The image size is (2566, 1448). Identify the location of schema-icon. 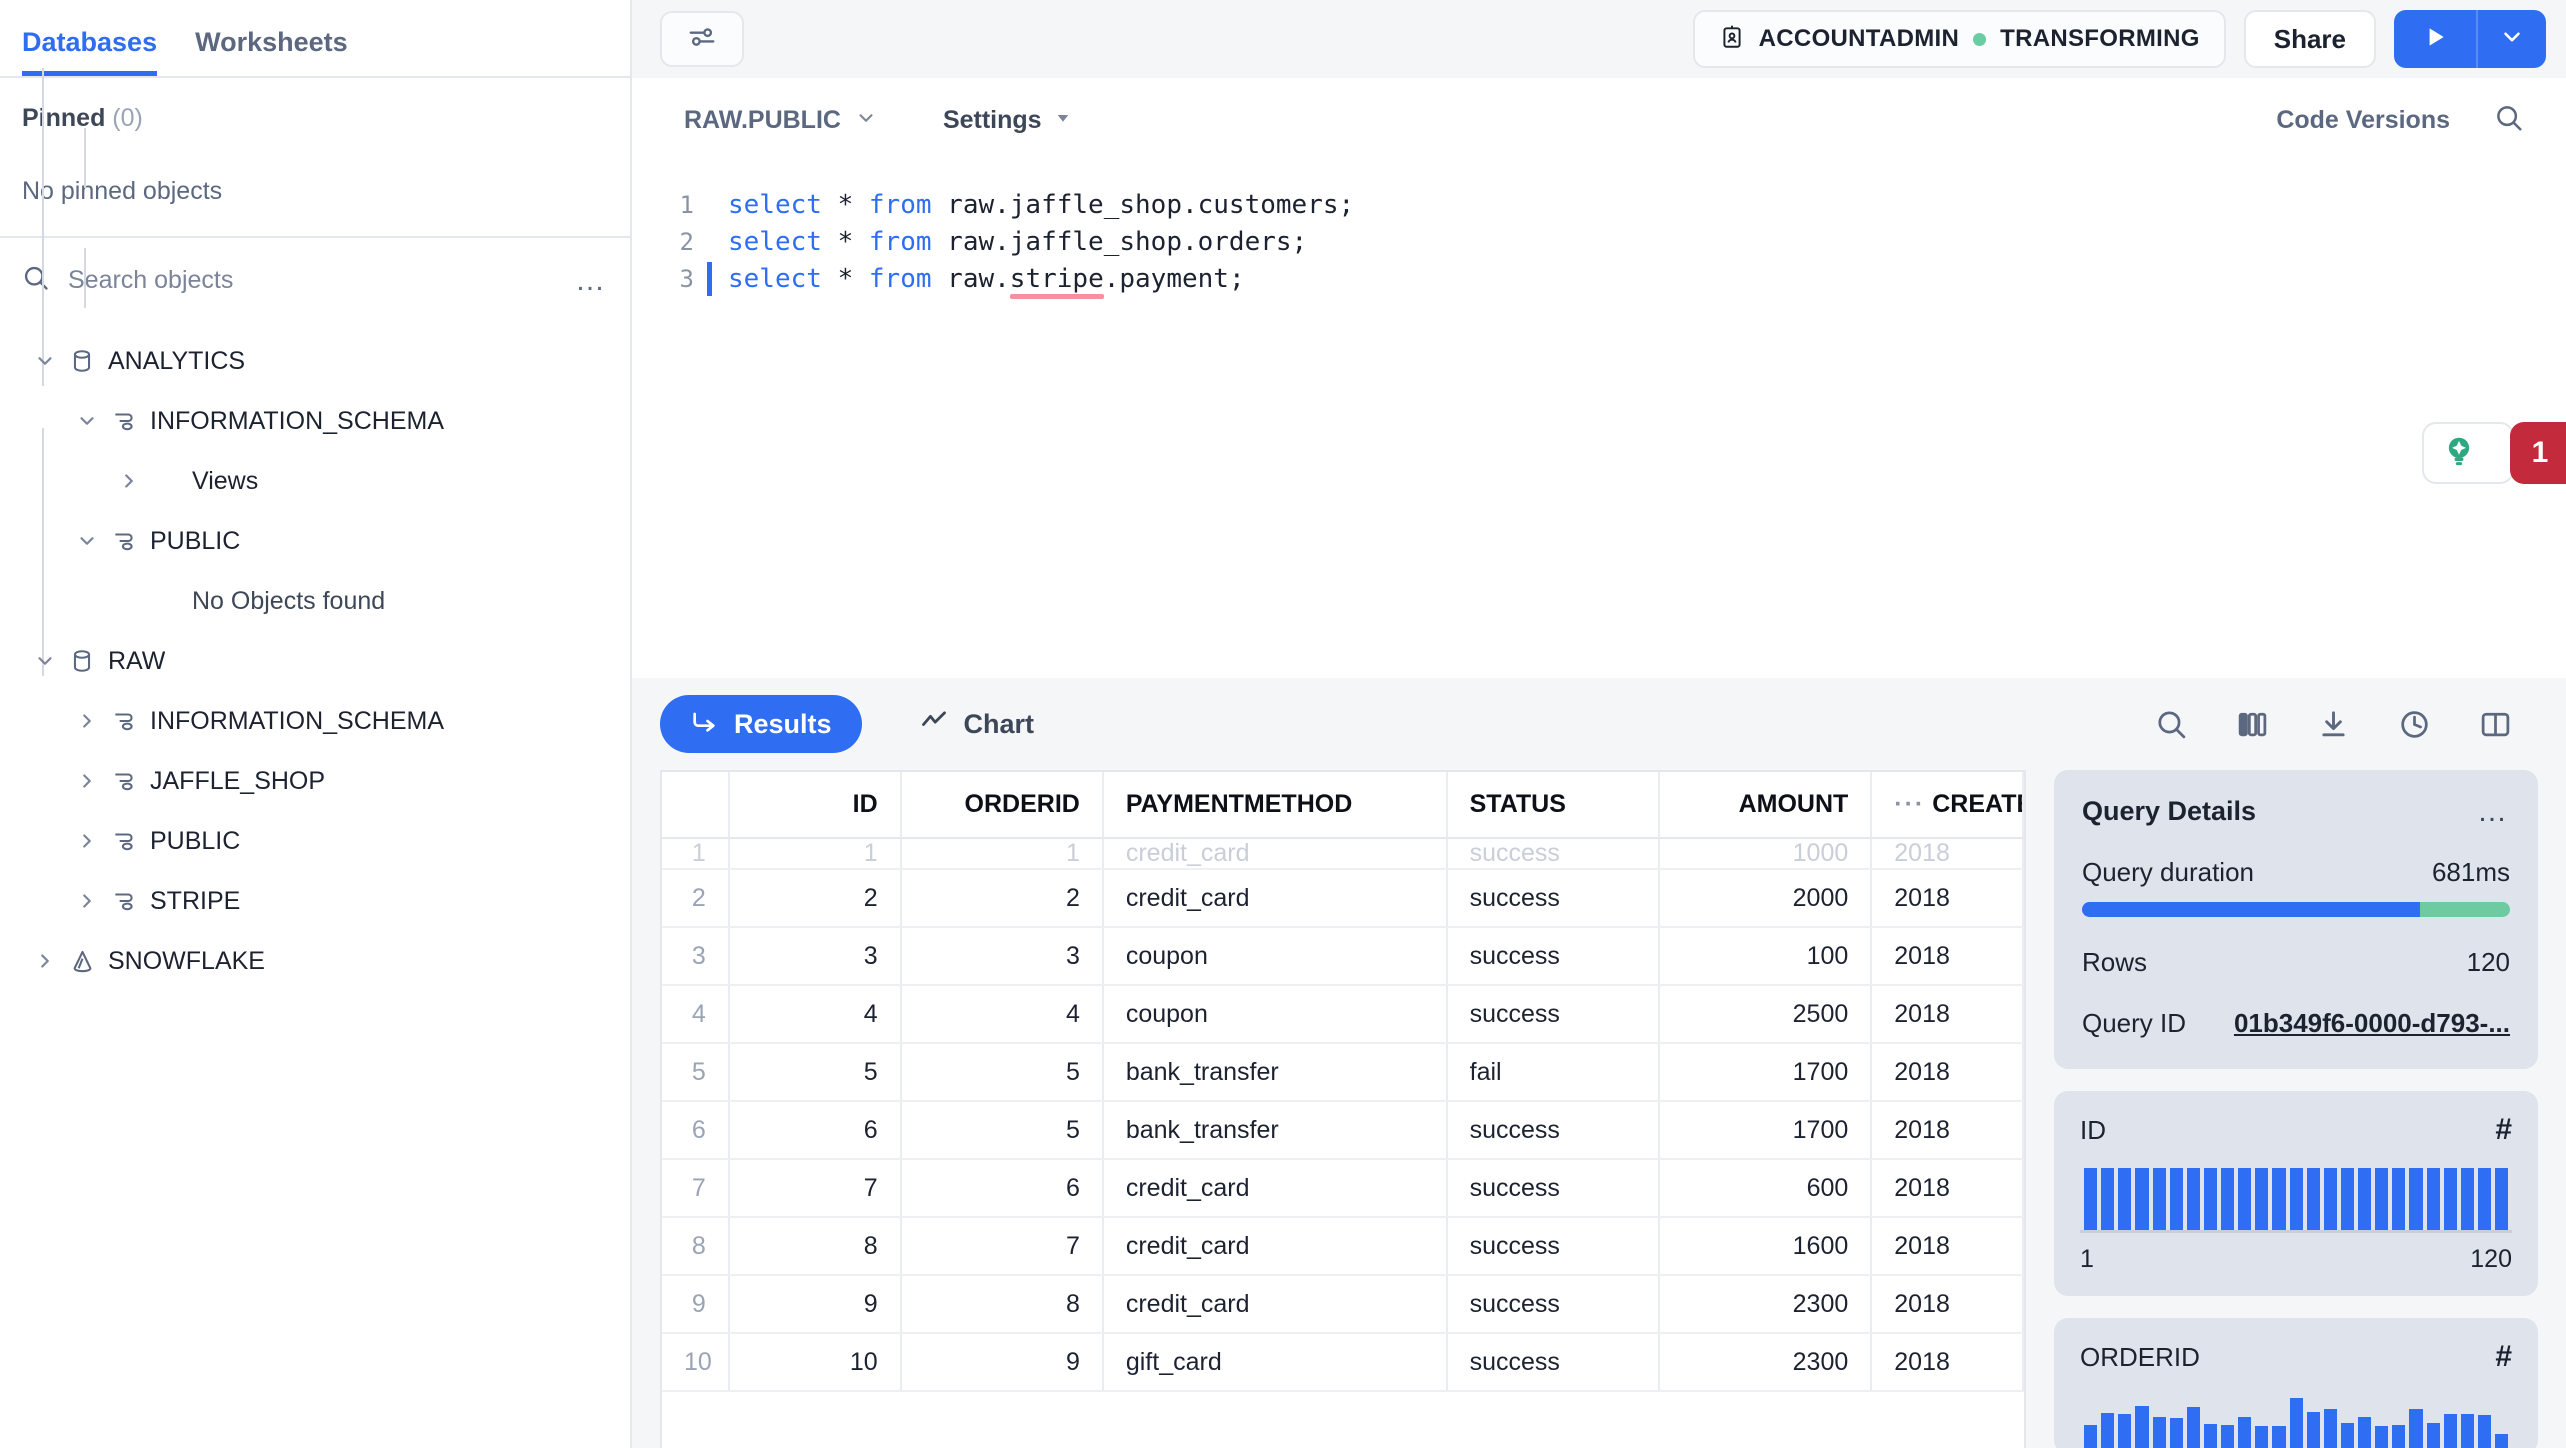
(124, 781).